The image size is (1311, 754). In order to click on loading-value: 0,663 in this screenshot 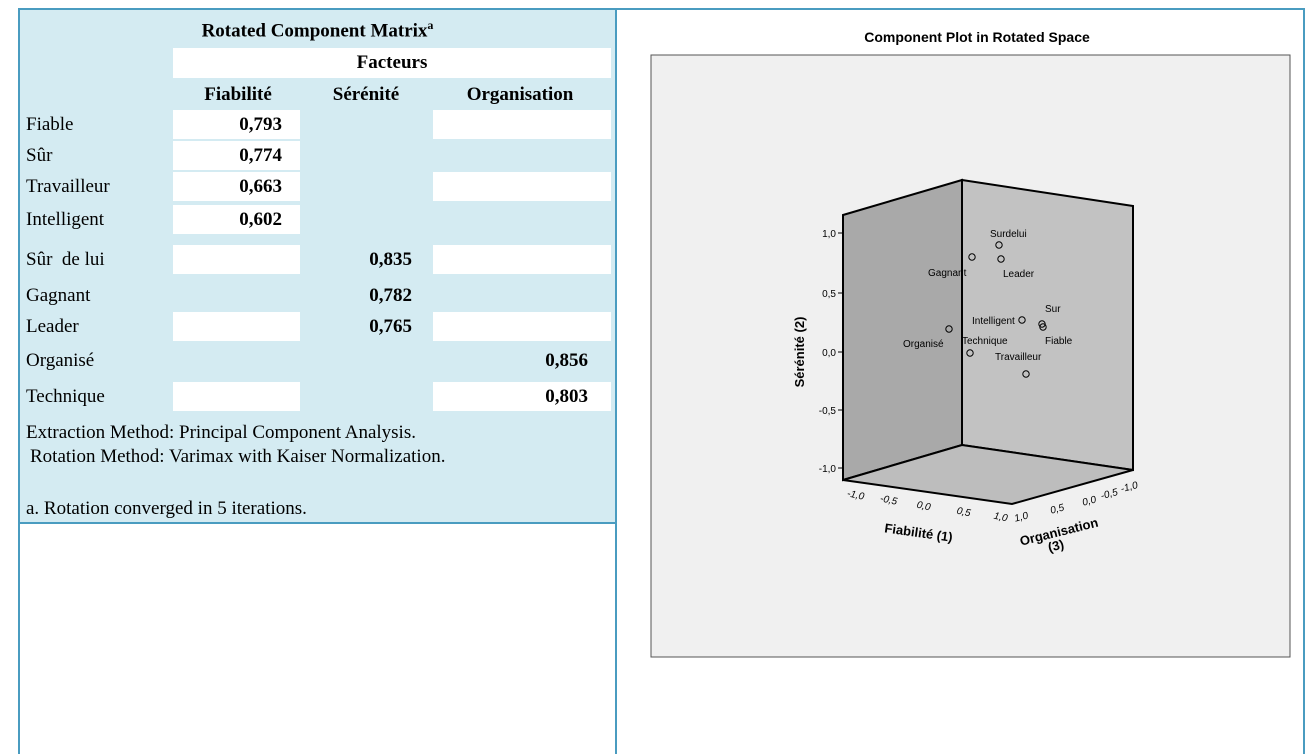, I will do `click(260, 186)`.